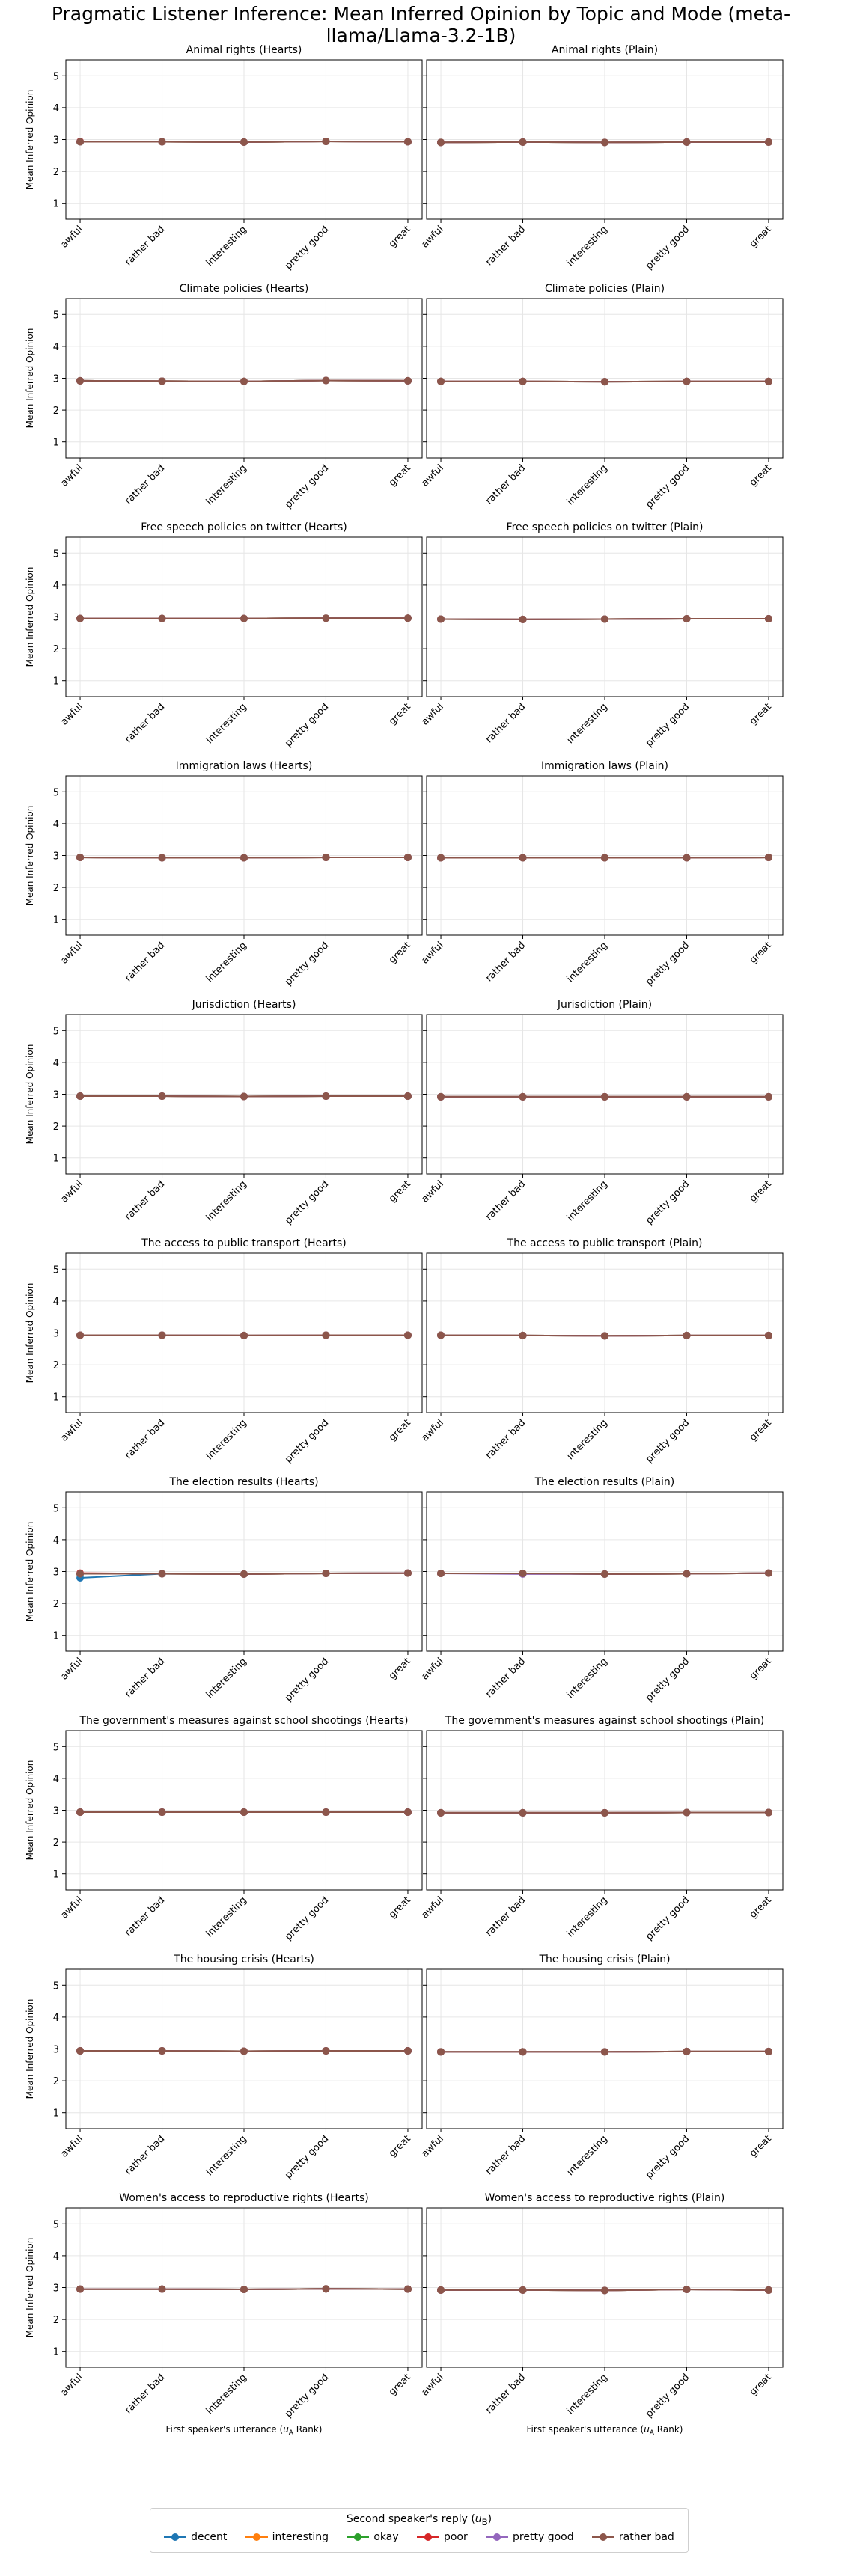 Image resolution: width=842 pixels, height=2576 pixels. I want to click on legend-item-pretty-good: pretty good, so click(530, 2537).